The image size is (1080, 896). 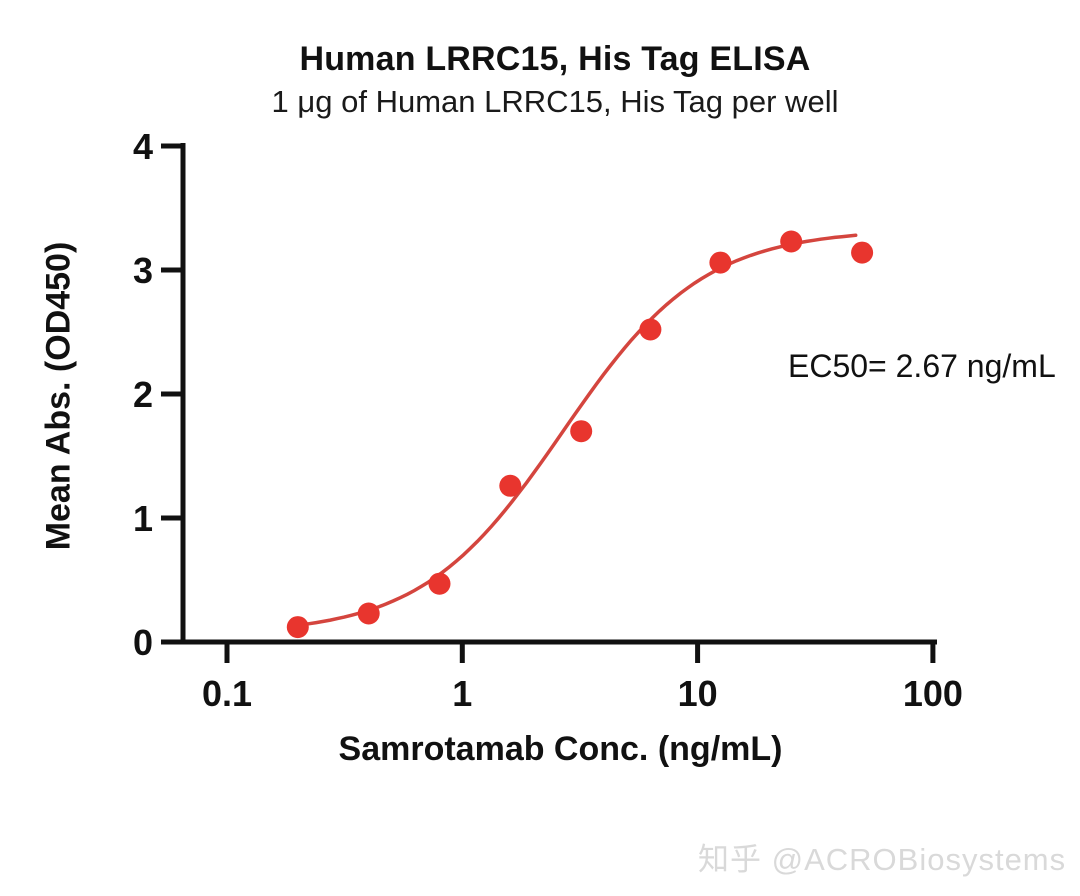 I want to click on x-tick-label: 100, so click(x=933, y=693).